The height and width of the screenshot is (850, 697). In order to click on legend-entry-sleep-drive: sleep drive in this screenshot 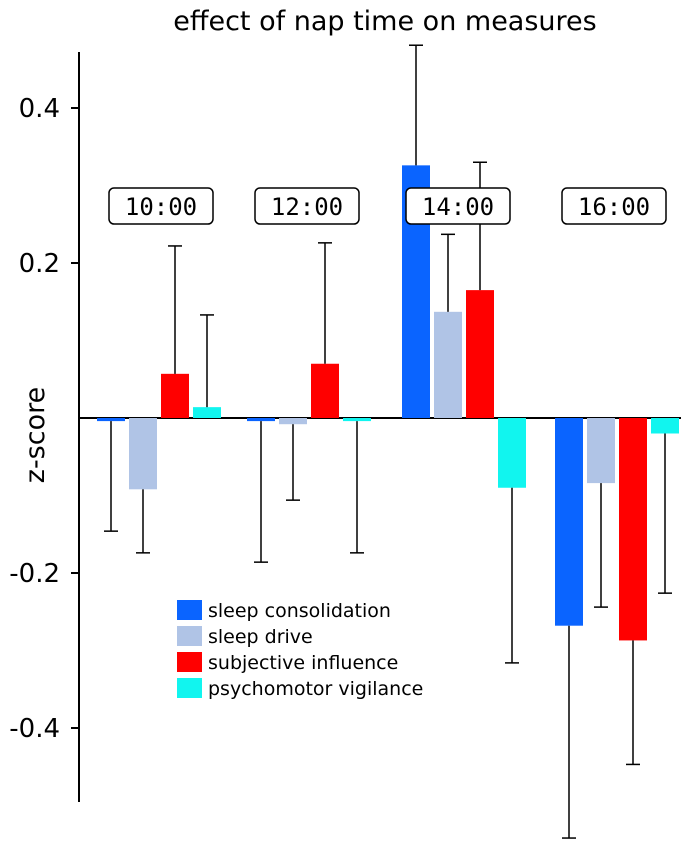, I will do `click(245, 637)`.